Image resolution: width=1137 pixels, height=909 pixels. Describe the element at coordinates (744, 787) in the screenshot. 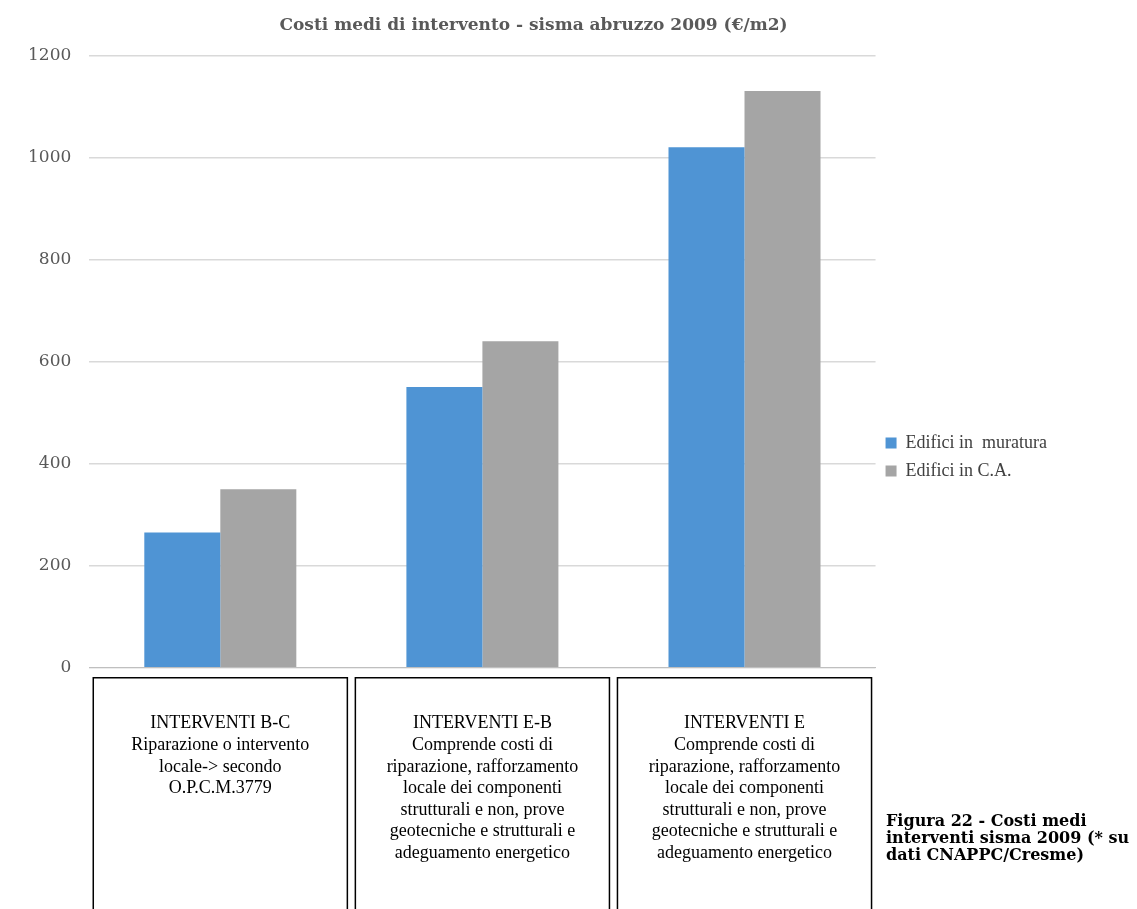

I see `x-tick-label: INTERVENTI E Comprende costi di riparazione, rafforzamento locale dei componenti strutturali e non, prove geotecniche e strutturali e adeguamento energetico` at that location.